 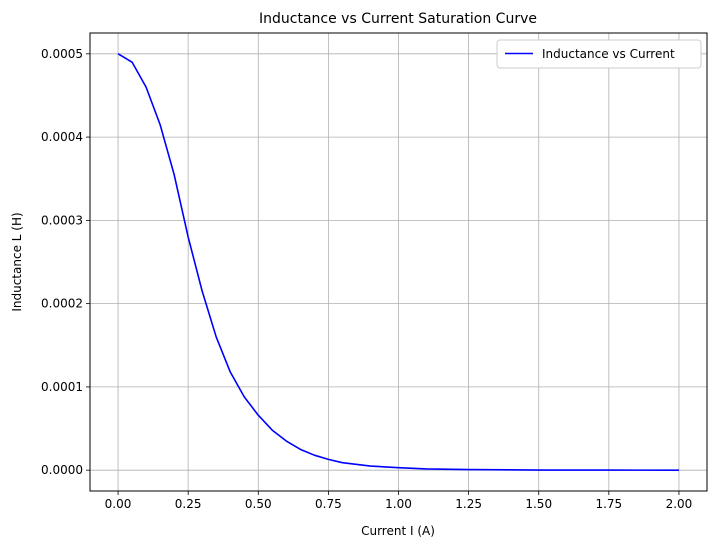 I want to click on legend: Inductance vs Current, so click(x=599, y=54).